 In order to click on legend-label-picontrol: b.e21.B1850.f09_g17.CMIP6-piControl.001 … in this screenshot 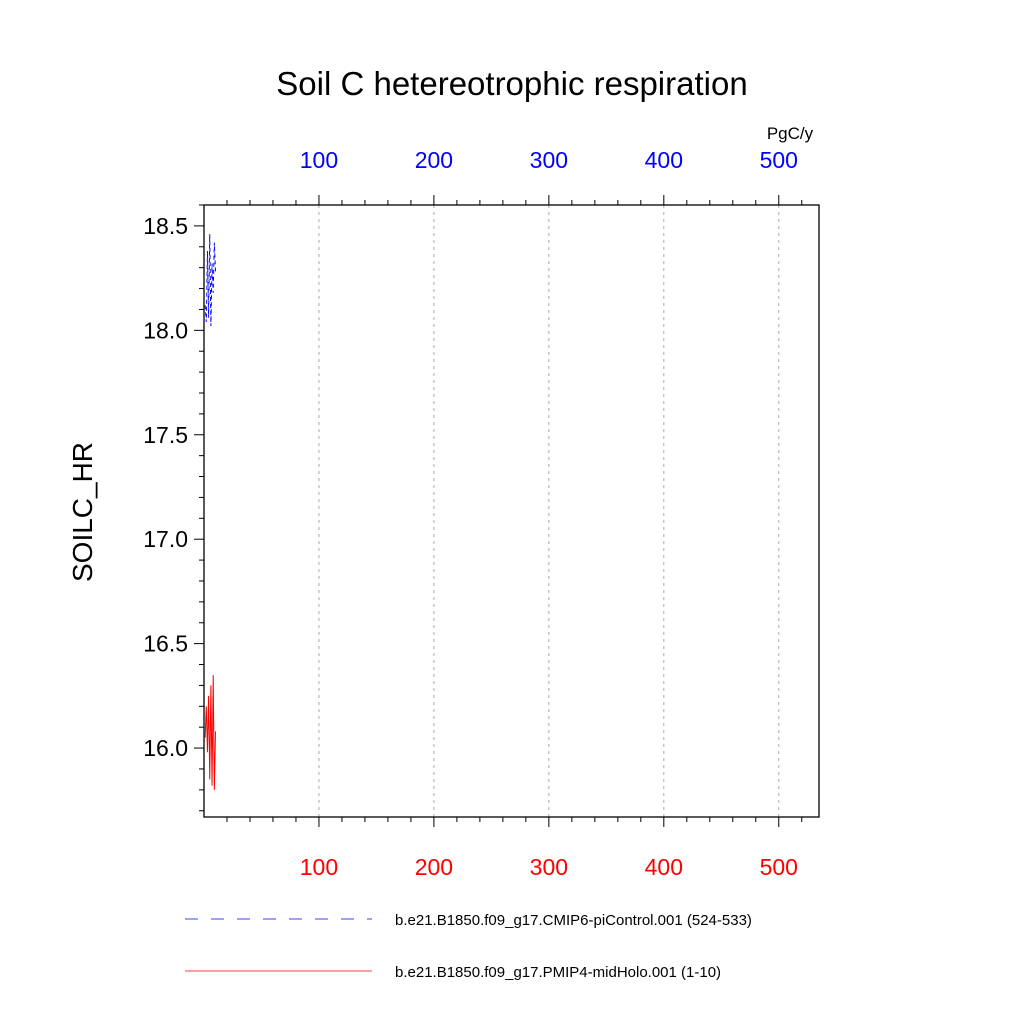, I will do `click(573, 920)`.